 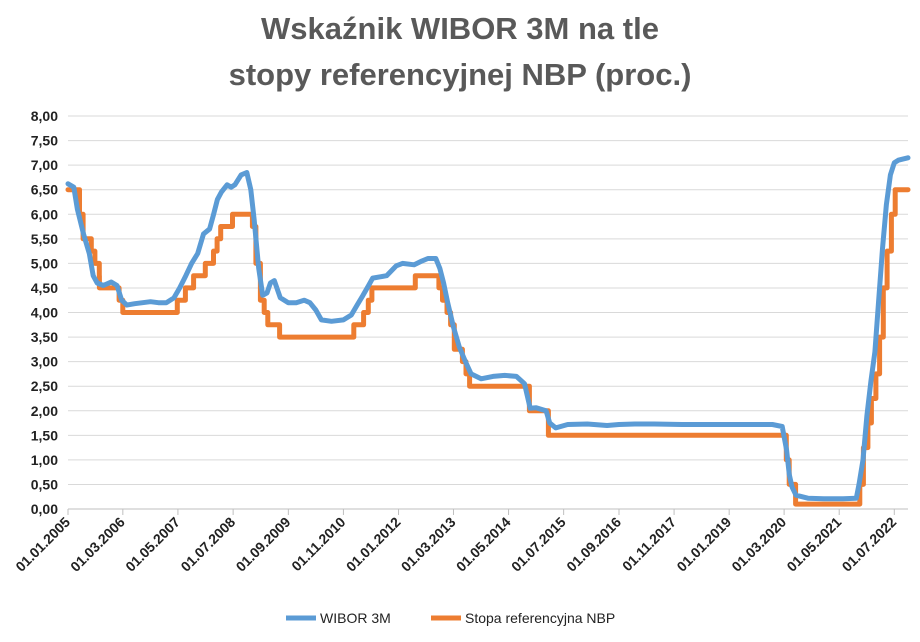 What do you see at coordinates (263, 544) in the screenshot?
I see `x-tick-label: 01.09.2009` at bounding box center [263, 544].